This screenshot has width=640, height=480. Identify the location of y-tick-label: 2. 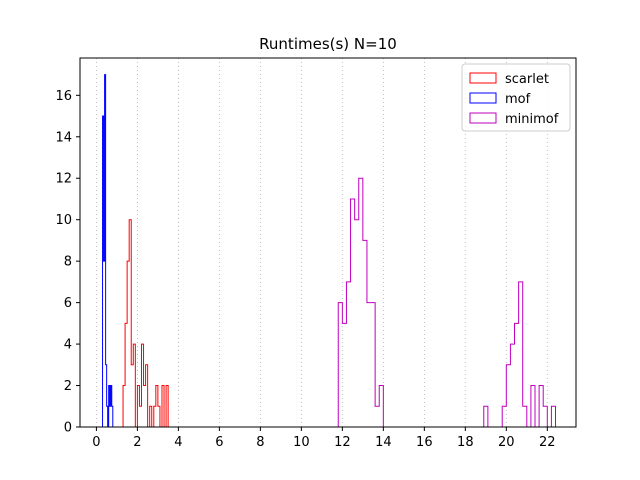
(68, 386).